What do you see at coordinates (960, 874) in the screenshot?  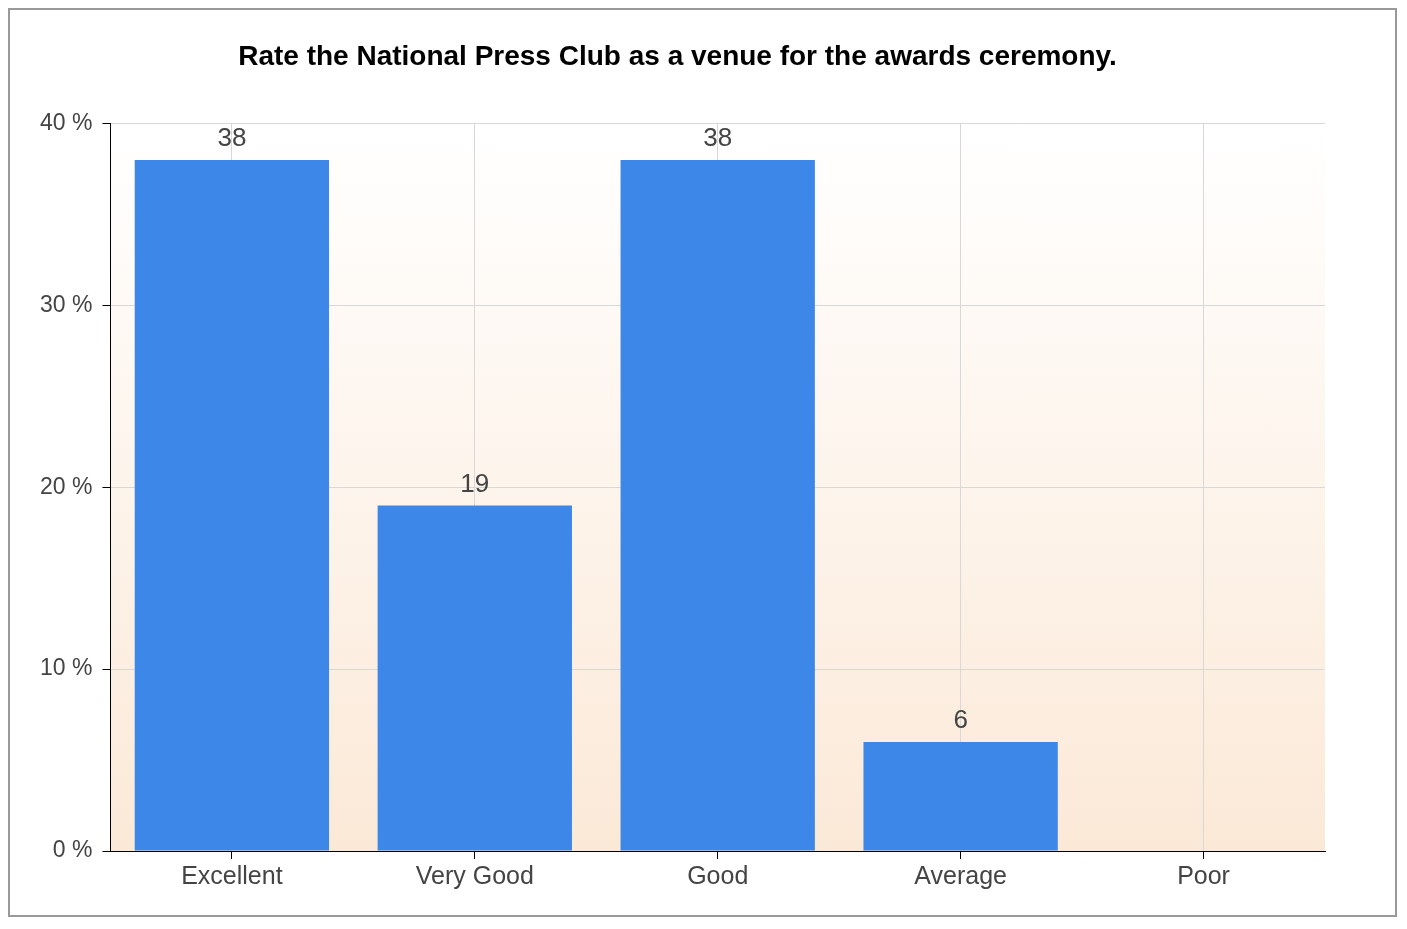 I see `x-tick-label: Average` at bounding box center [960, 874].